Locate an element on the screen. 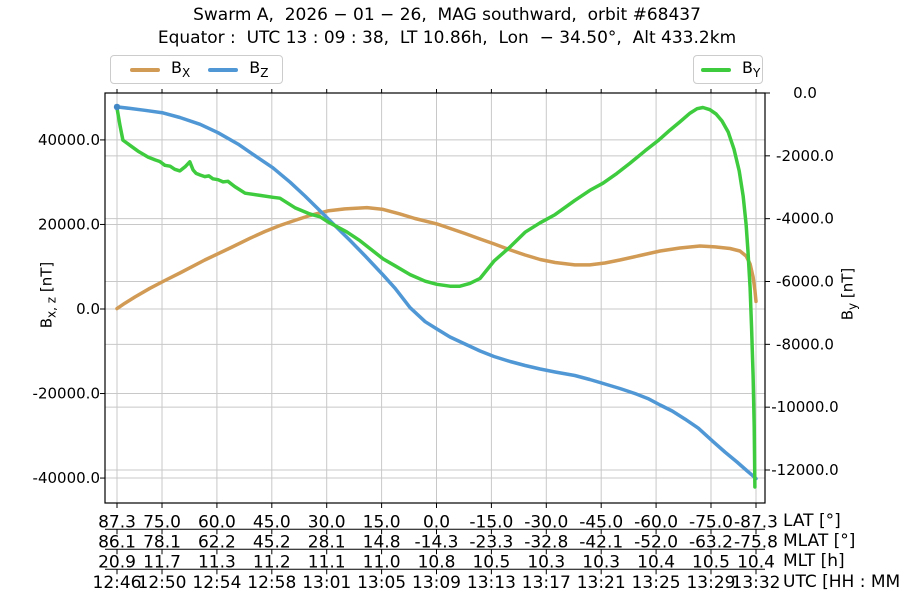 The width and height of the screenshot is (900, 600). x-tick-label-row4: 13:05 is located at coordinates (381, 583).